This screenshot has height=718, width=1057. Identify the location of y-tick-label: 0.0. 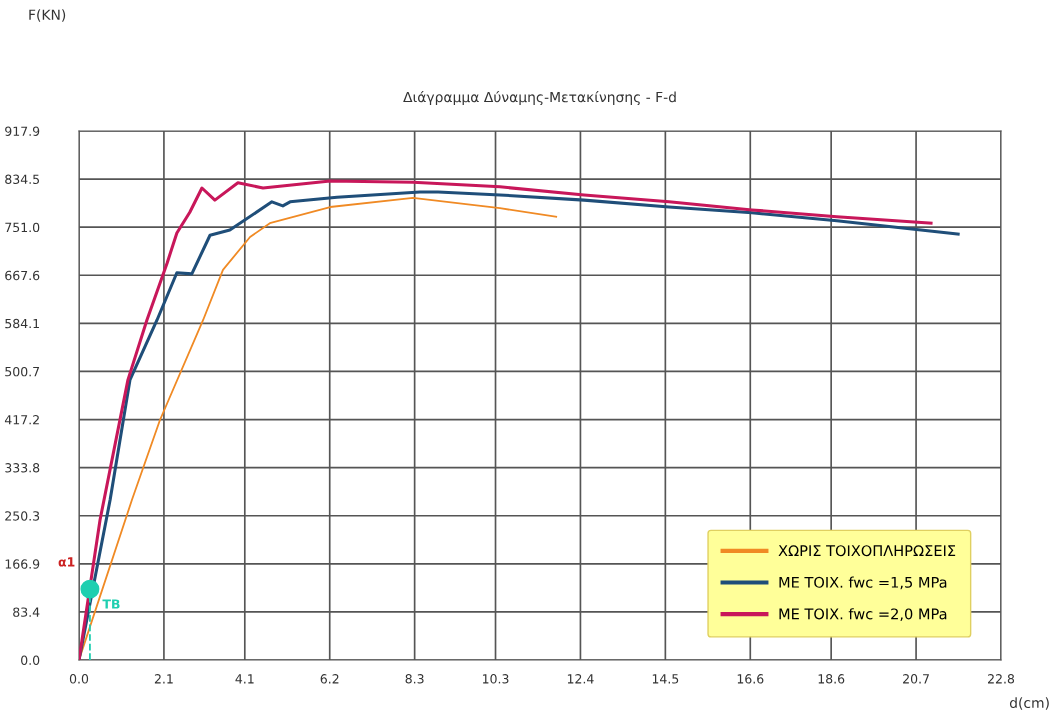
(30, 660).